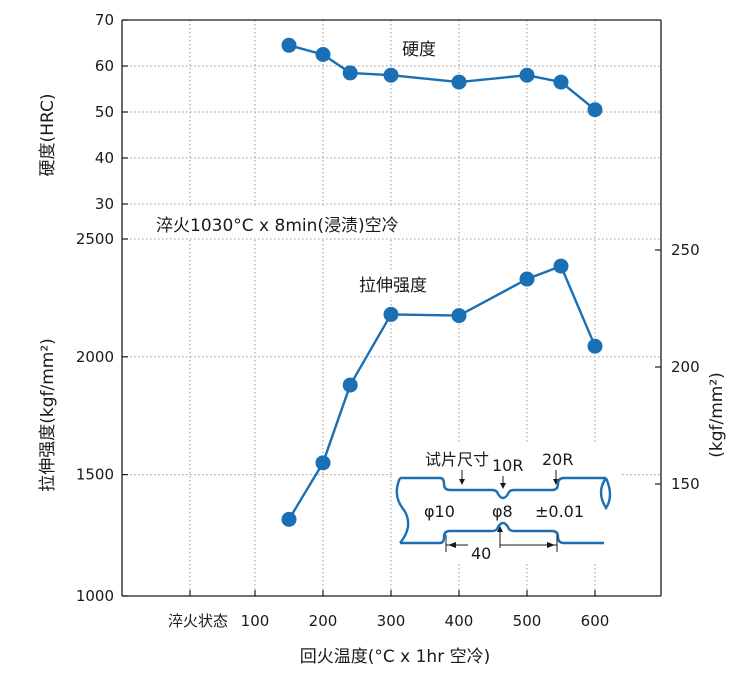 Image resolution: width=729 pixels, height=675 pixels. I want to click on tensile-tick-label: 1500, so click(95, 475).